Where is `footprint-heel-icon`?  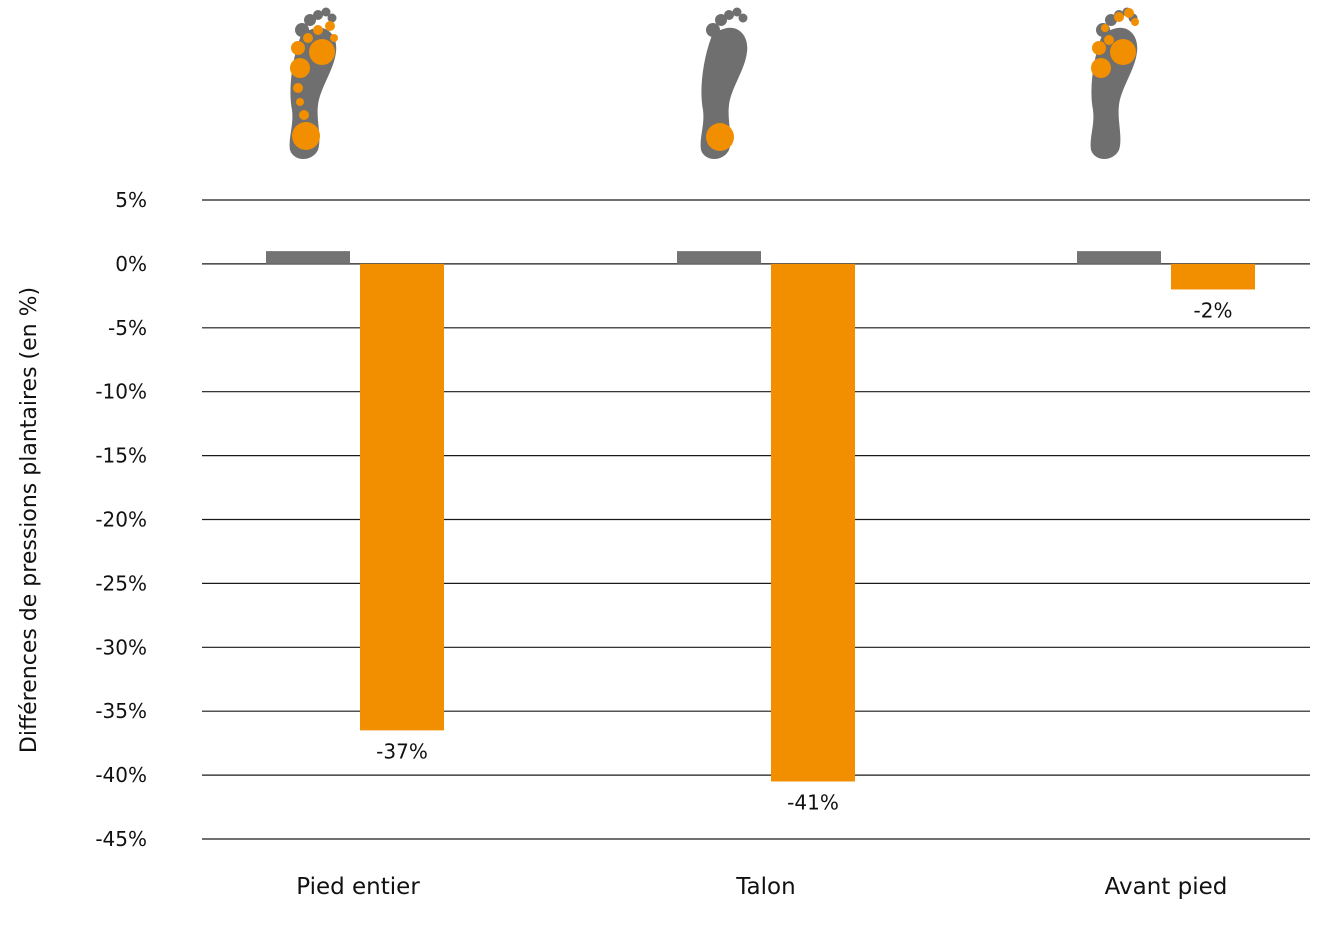
footprint-heel-icon is located at coordinates (724, 83).